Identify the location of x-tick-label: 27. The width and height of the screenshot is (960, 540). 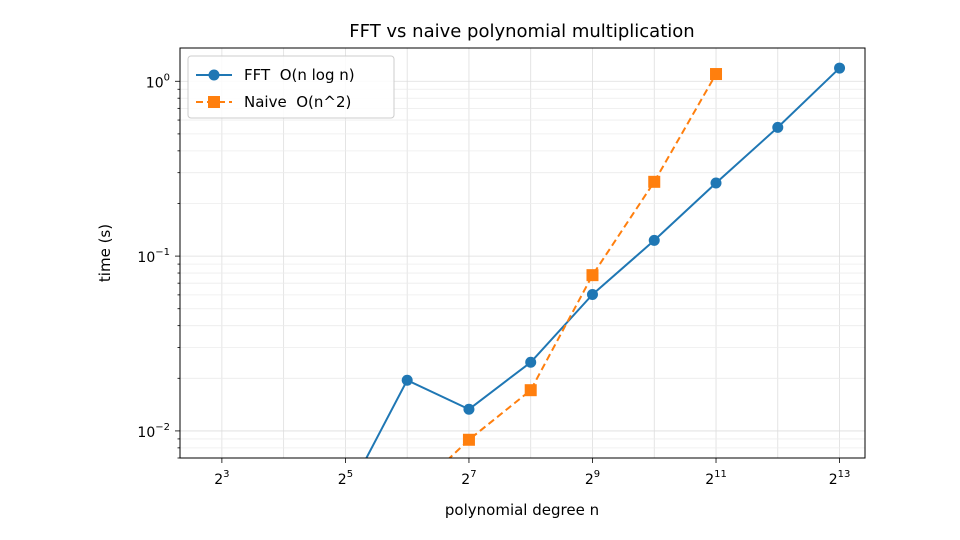
(468, 478).